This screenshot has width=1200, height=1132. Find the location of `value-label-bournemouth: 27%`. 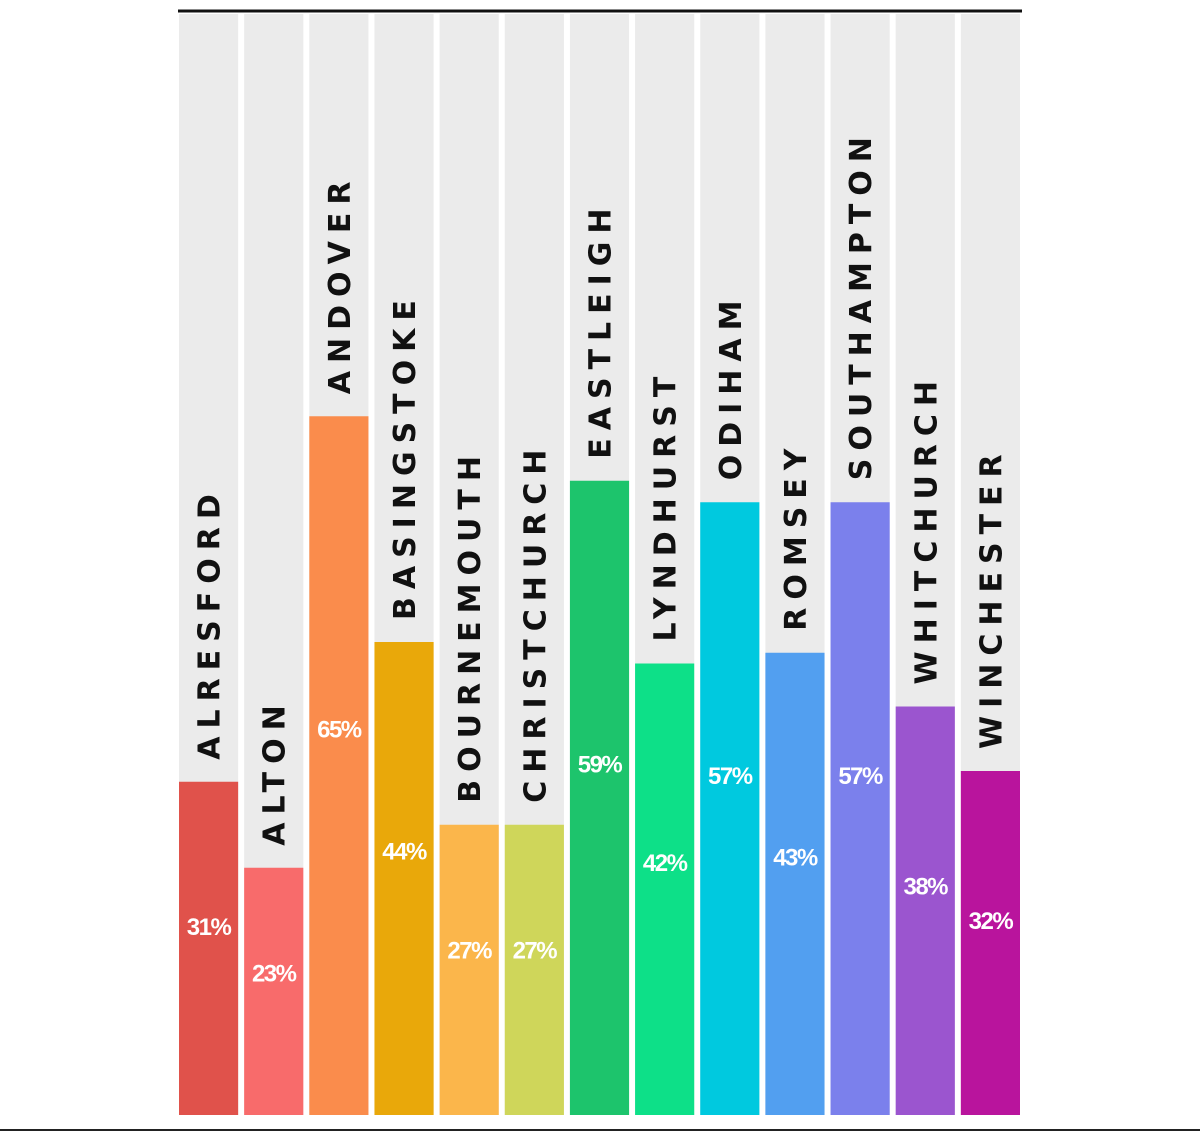

value-label-bournemouth: 27% is located at coordinates (469, 950).